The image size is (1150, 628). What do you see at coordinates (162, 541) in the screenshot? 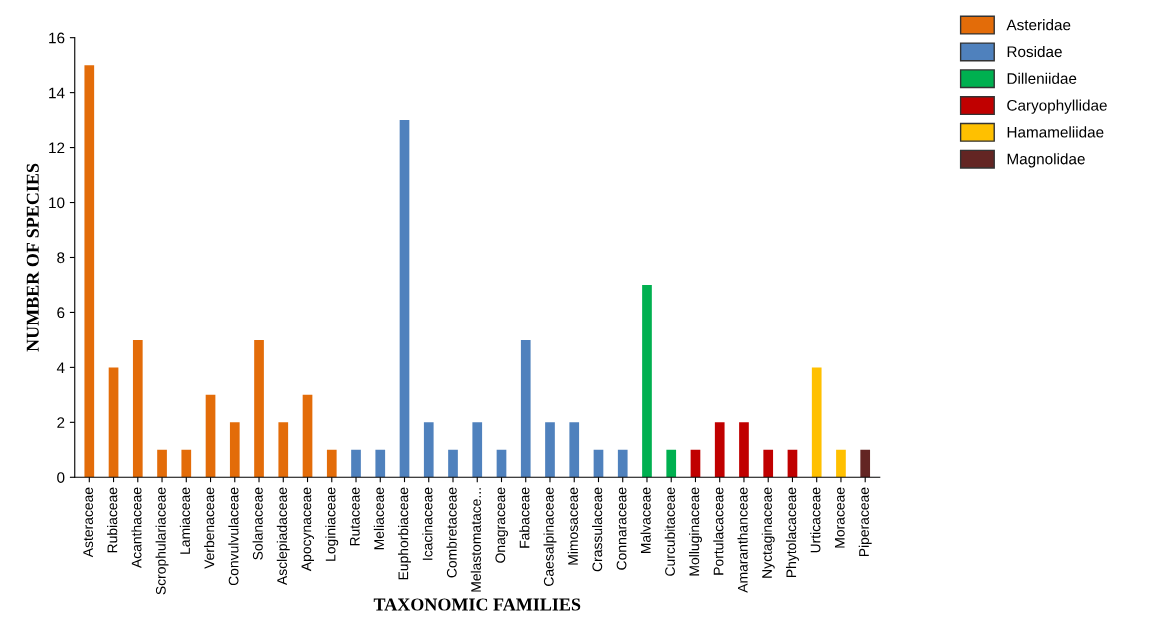
I see `x-tick-label: Scrophulariaceae` at bounding box center [162, 541].